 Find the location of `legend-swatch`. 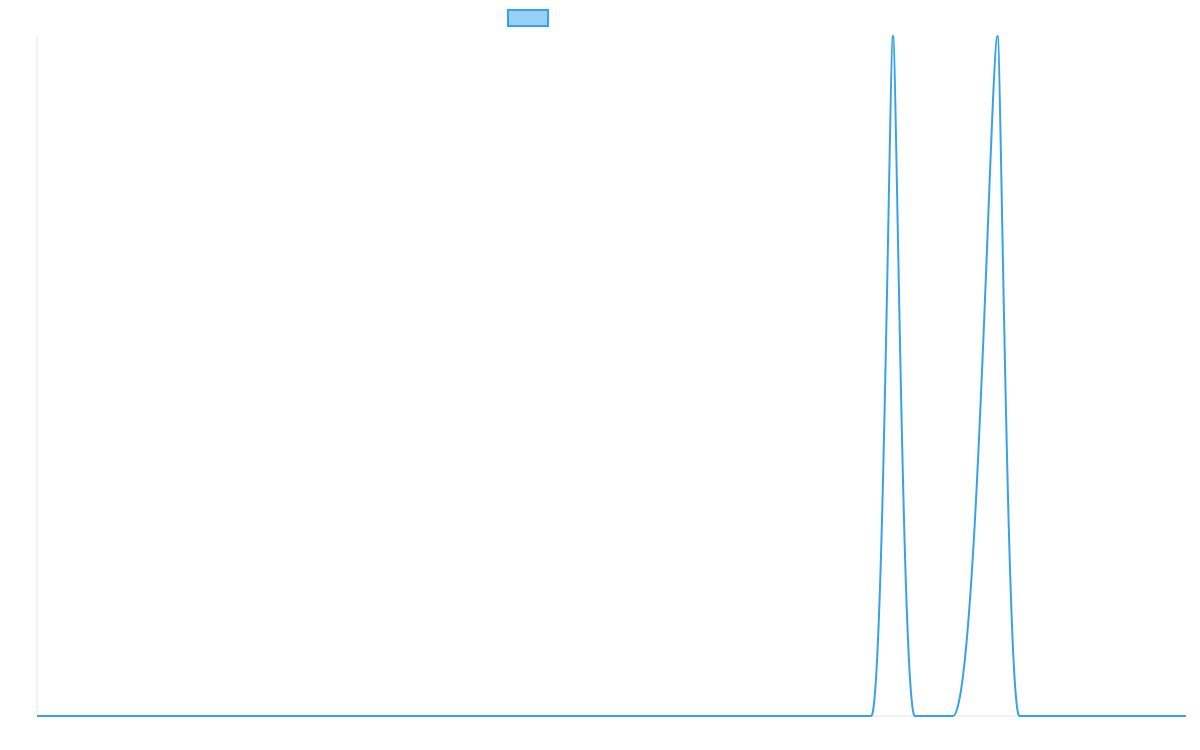

legend-swatch is located at coordinates (528, 18).